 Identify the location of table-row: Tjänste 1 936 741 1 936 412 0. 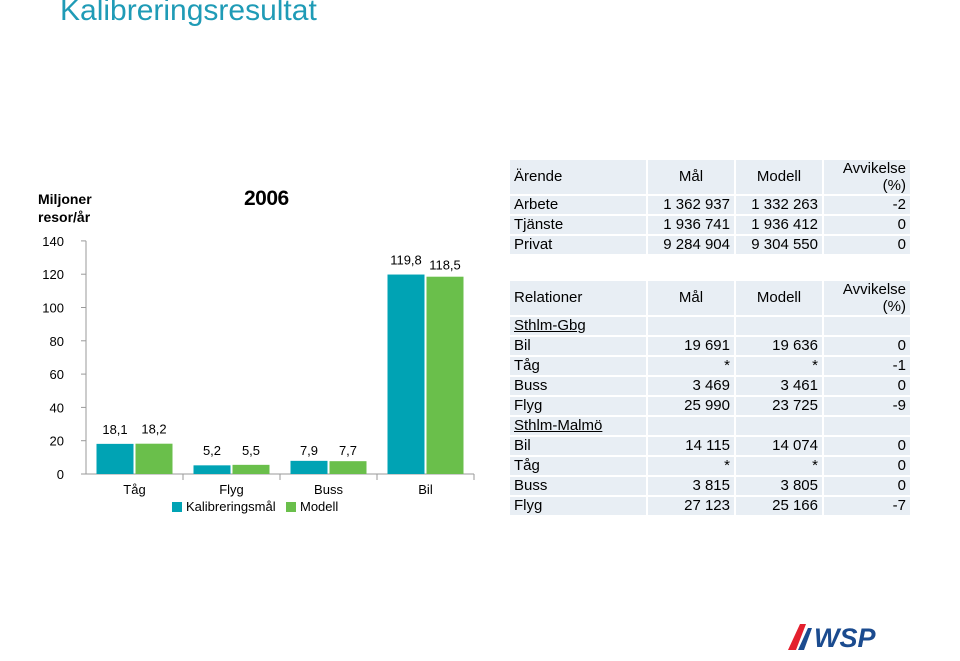
(711, 226).